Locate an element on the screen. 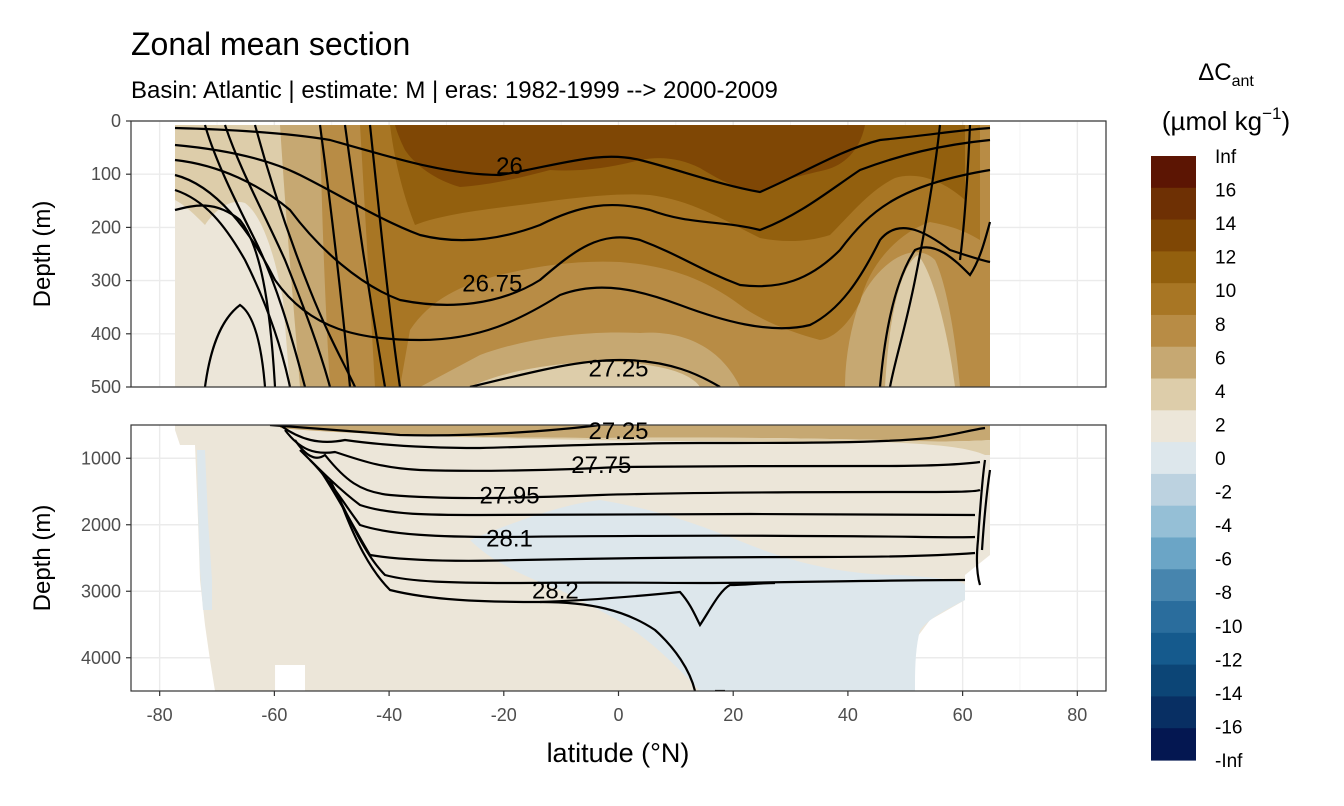 Image resolution: width=1344 pixels, height=806 pixels. legend-label: -14 is located at coordinates (1229, 694).